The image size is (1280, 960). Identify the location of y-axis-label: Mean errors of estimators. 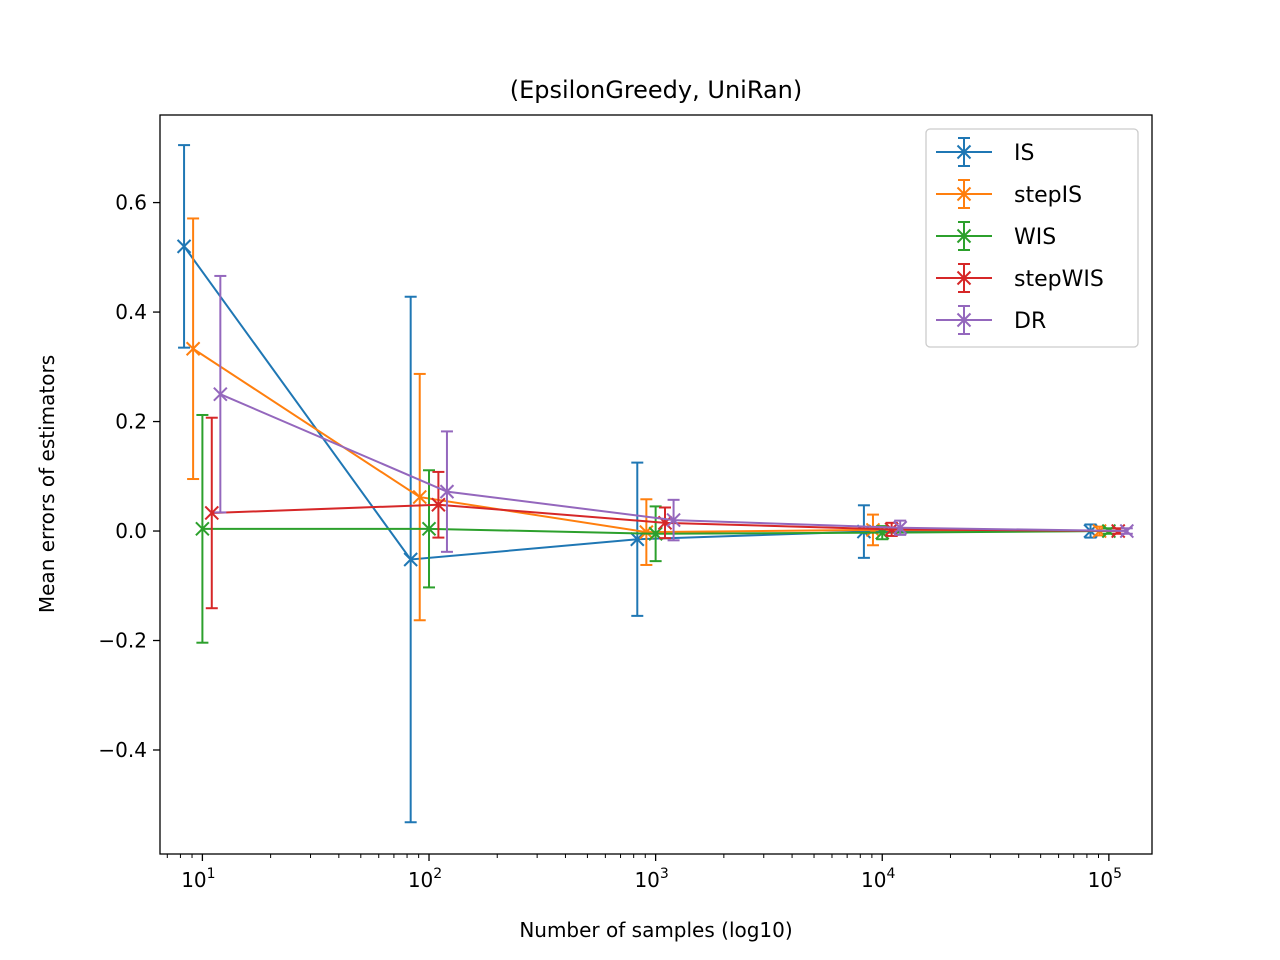
(47, 484).